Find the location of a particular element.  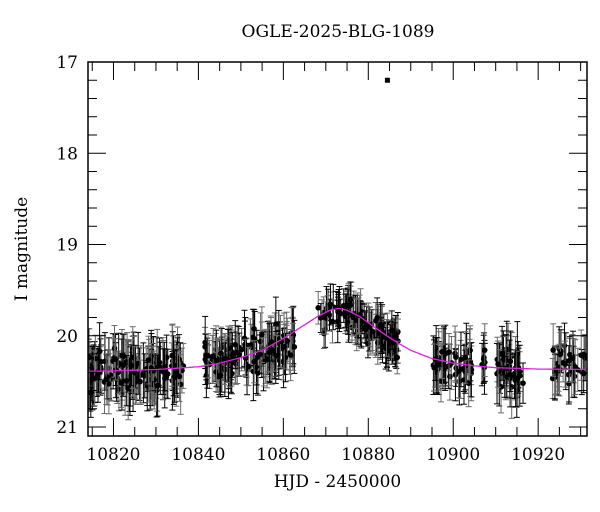

y-tick-label: 18 is located at coordinates (67, 154).